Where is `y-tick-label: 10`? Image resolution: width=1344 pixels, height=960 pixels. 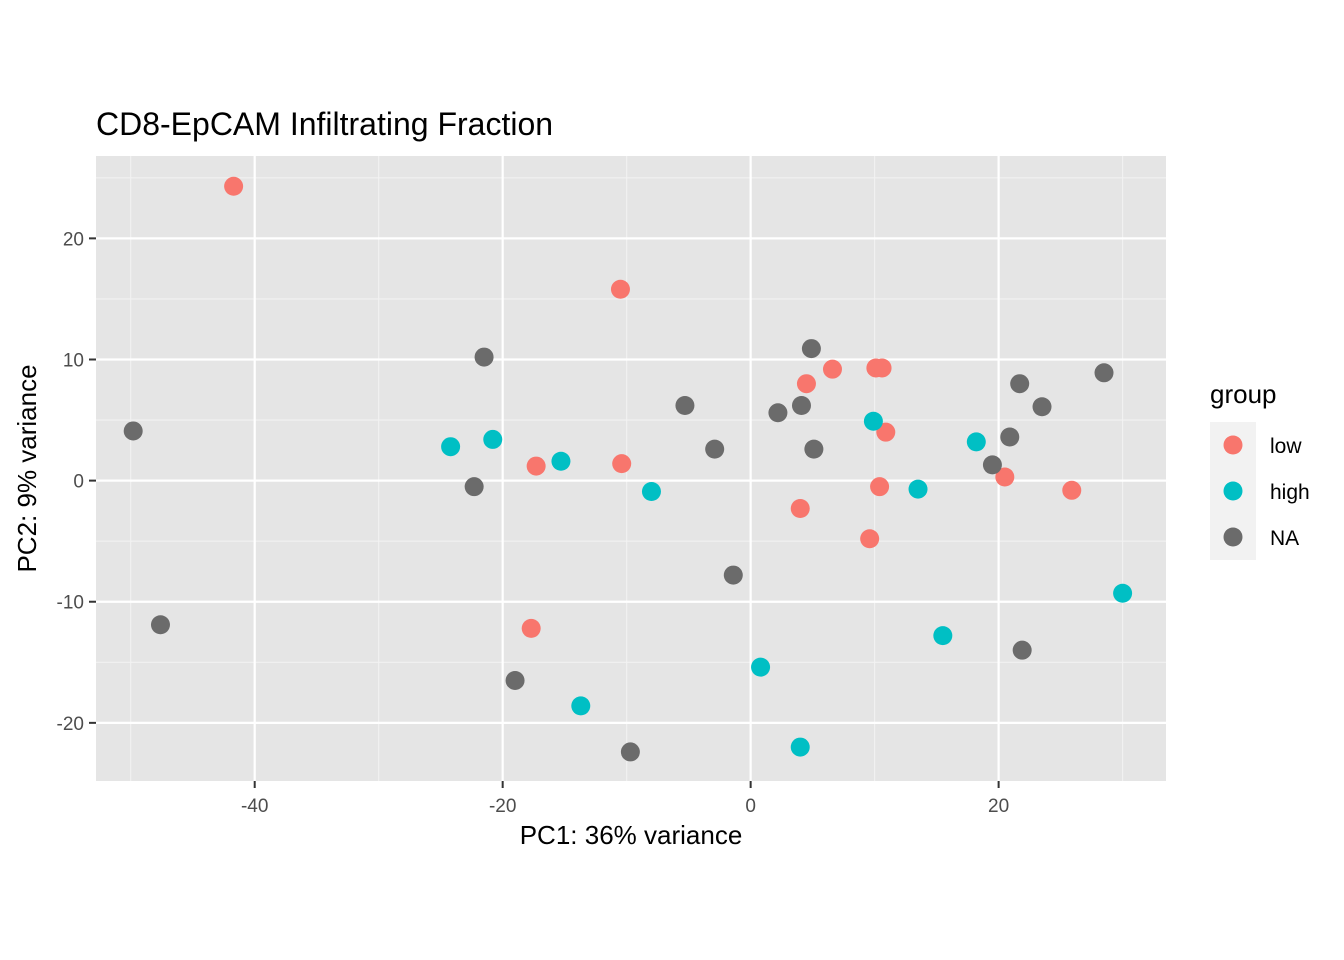
y-tick-label: 10 is located at coordinates (73, 360).